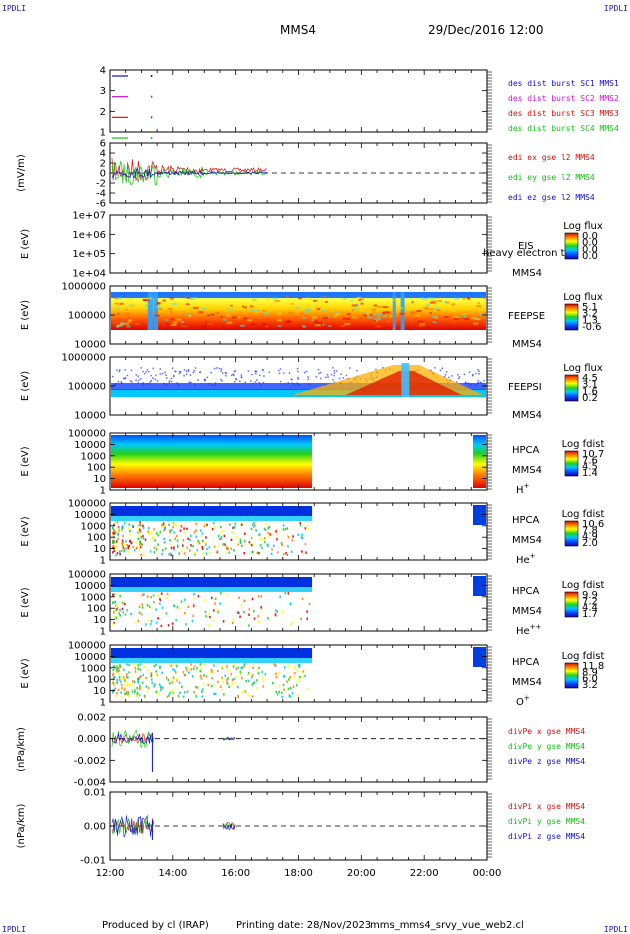 Image resolution: width=630 pixels, height=934 pixels. Describe the element at coordinates (590, 378) in the screenshot. I see `colorbar-tick-label: 4.5` at that location.